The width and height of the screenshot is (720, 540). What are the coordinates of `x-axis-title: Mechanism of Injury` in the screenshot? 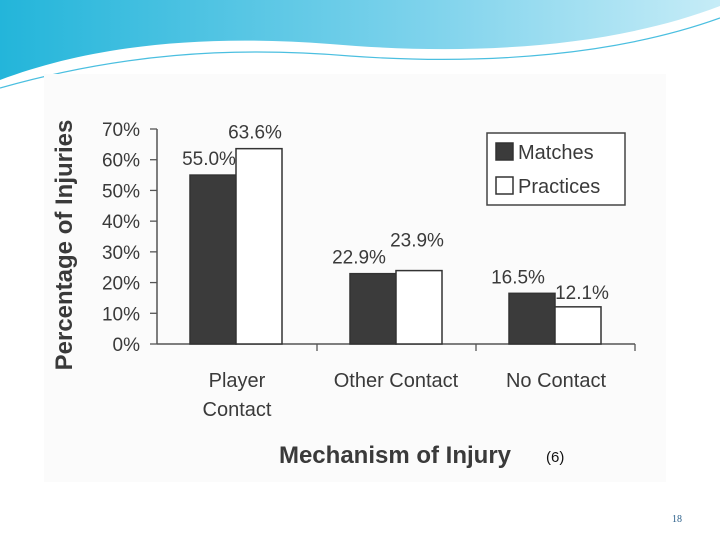 It's located at (395, 455).